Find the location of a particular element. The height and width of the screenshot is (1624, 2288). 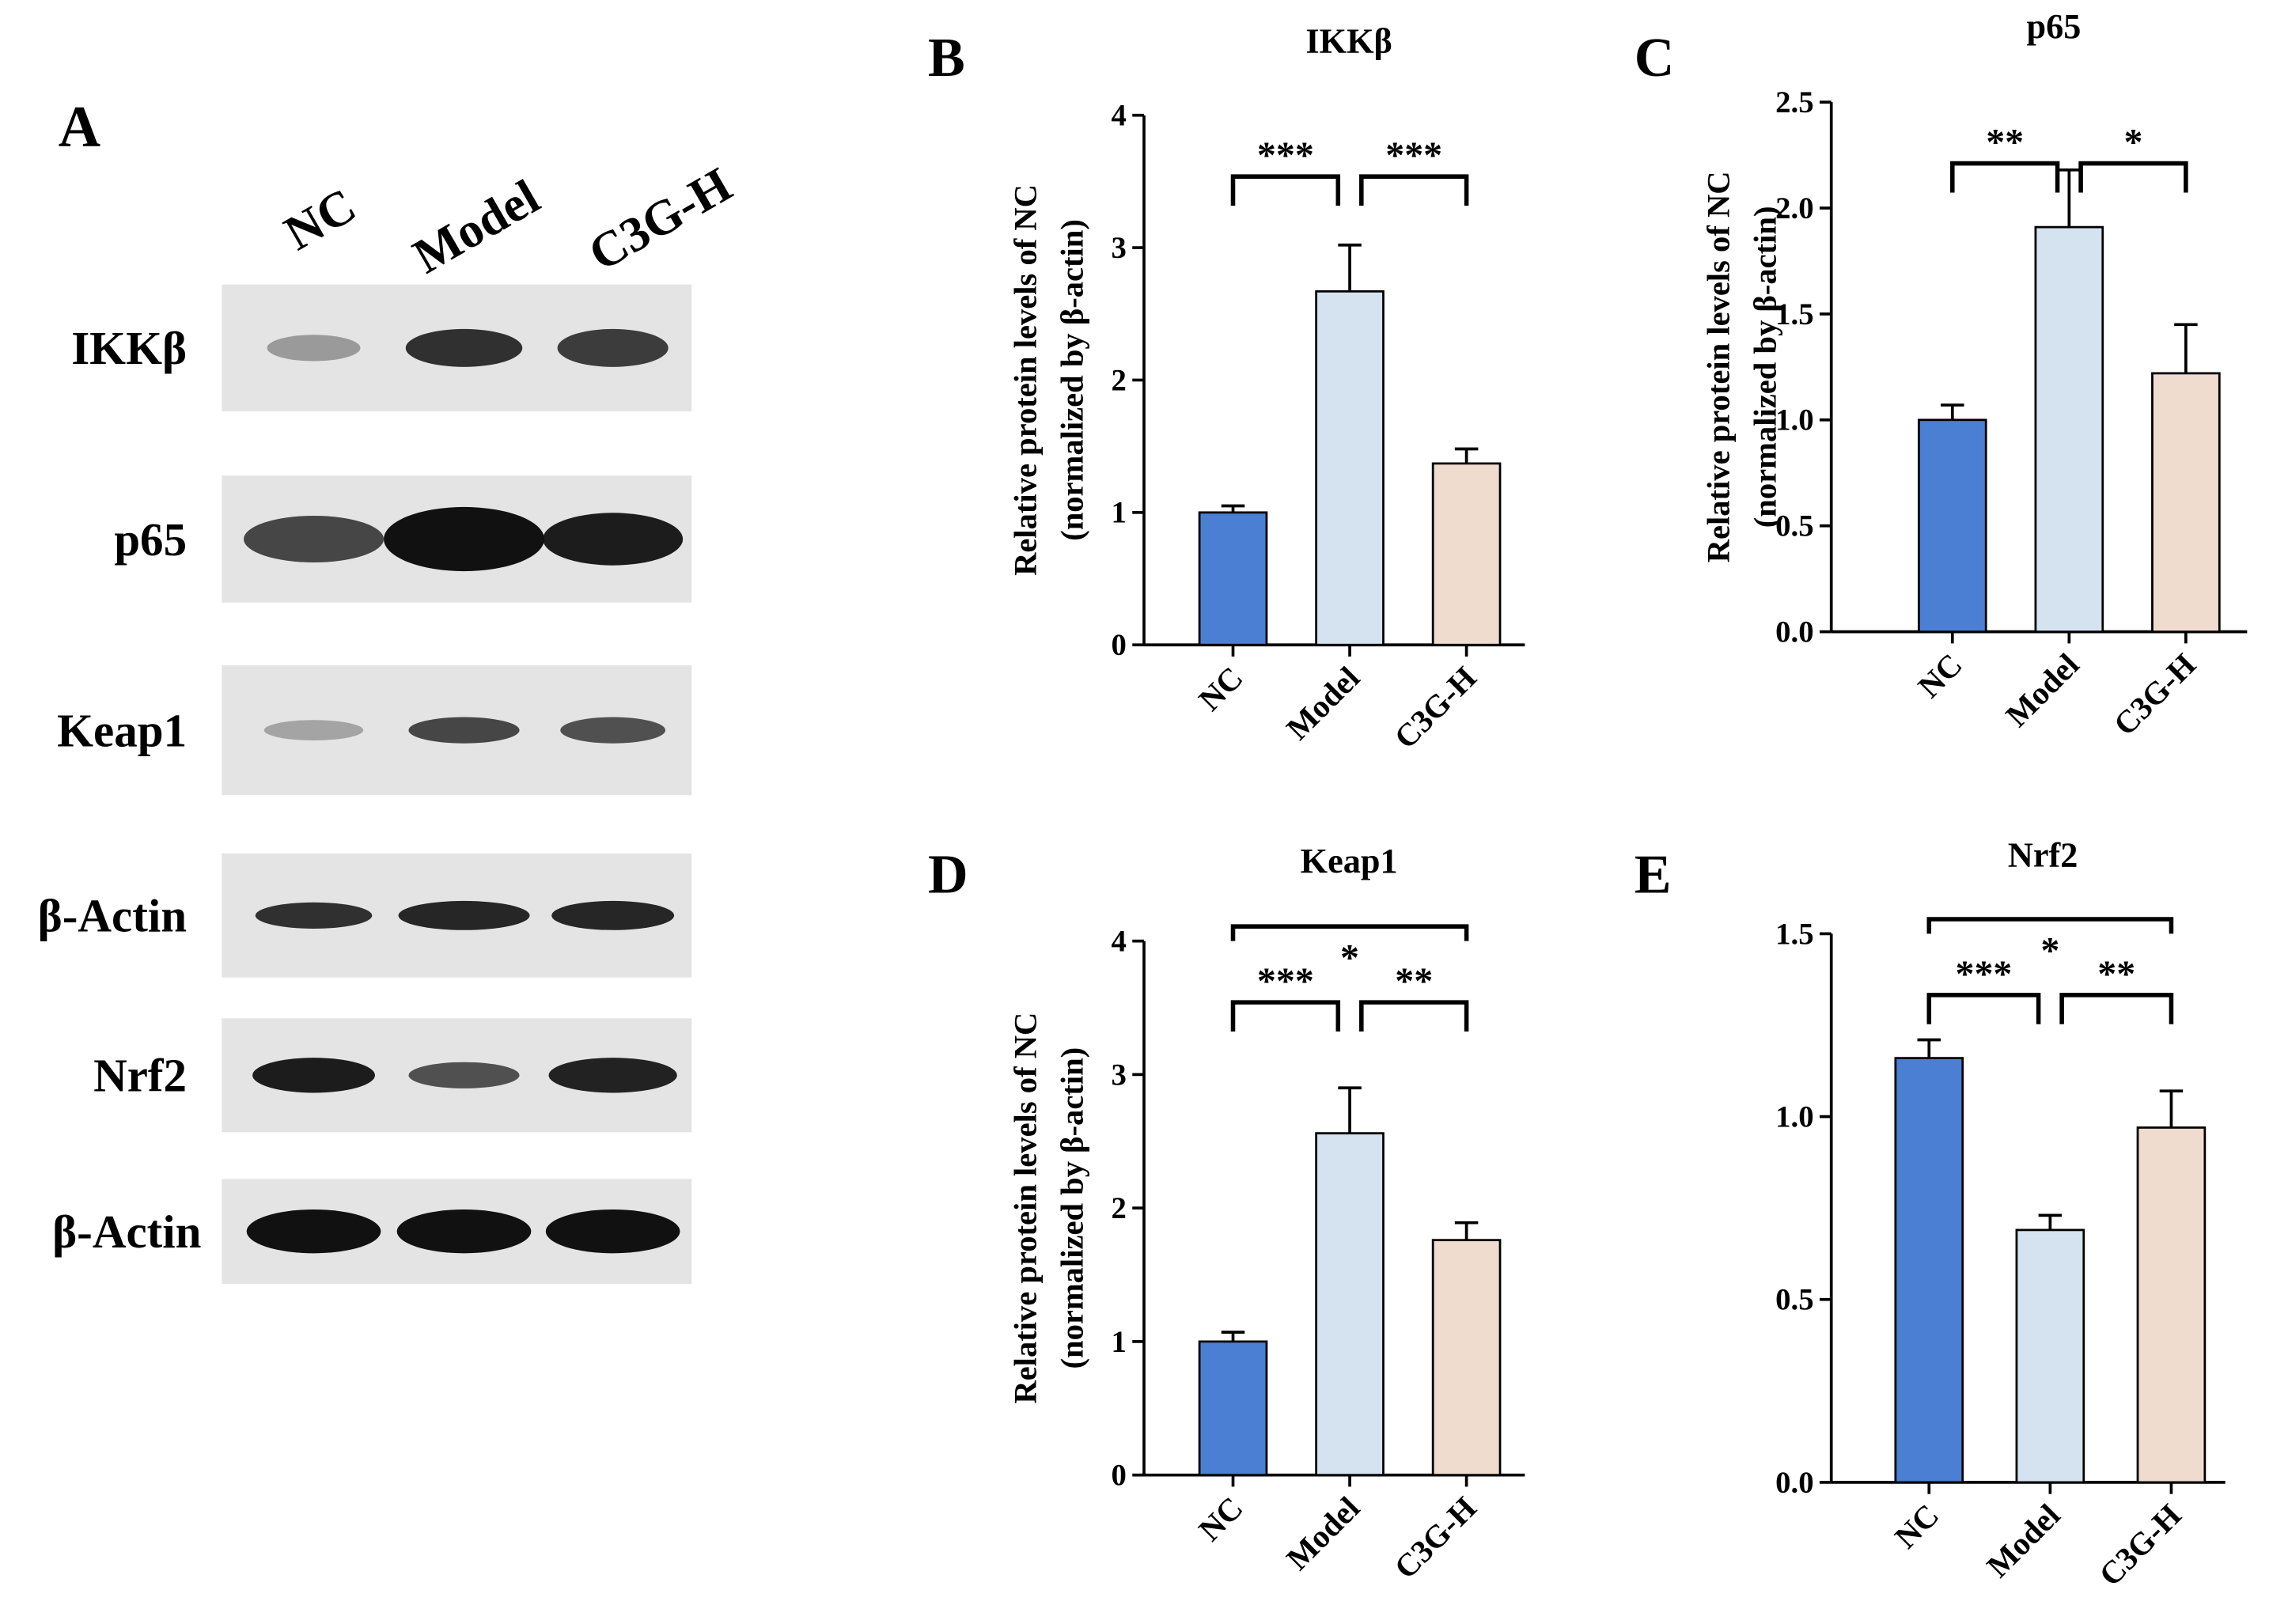

chart-title: p65 is located at coordinates (2054, 27).